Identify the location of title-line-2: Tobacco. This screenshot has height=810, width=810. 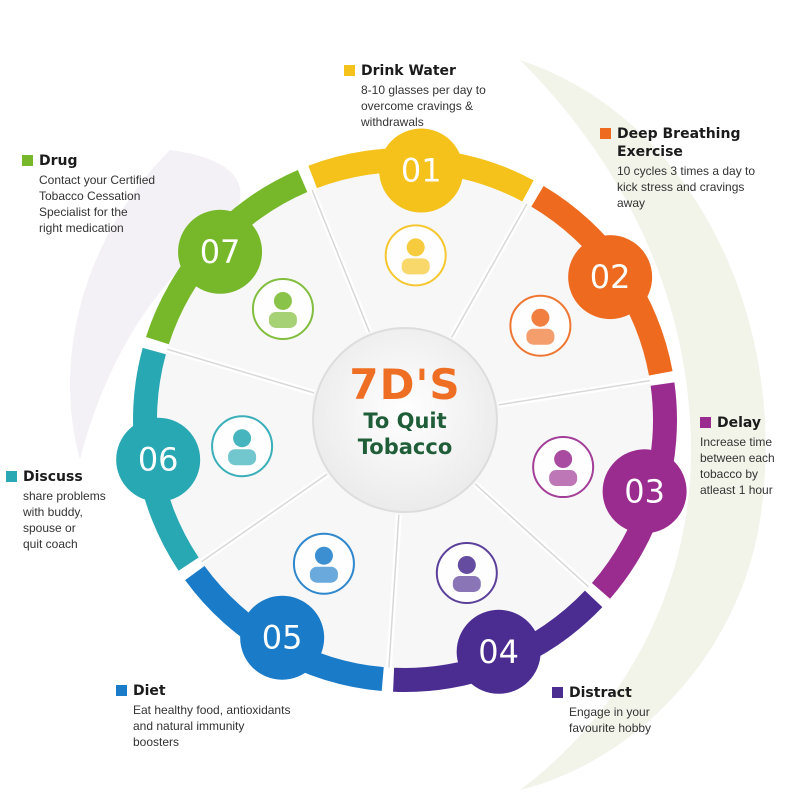
(405, 447).